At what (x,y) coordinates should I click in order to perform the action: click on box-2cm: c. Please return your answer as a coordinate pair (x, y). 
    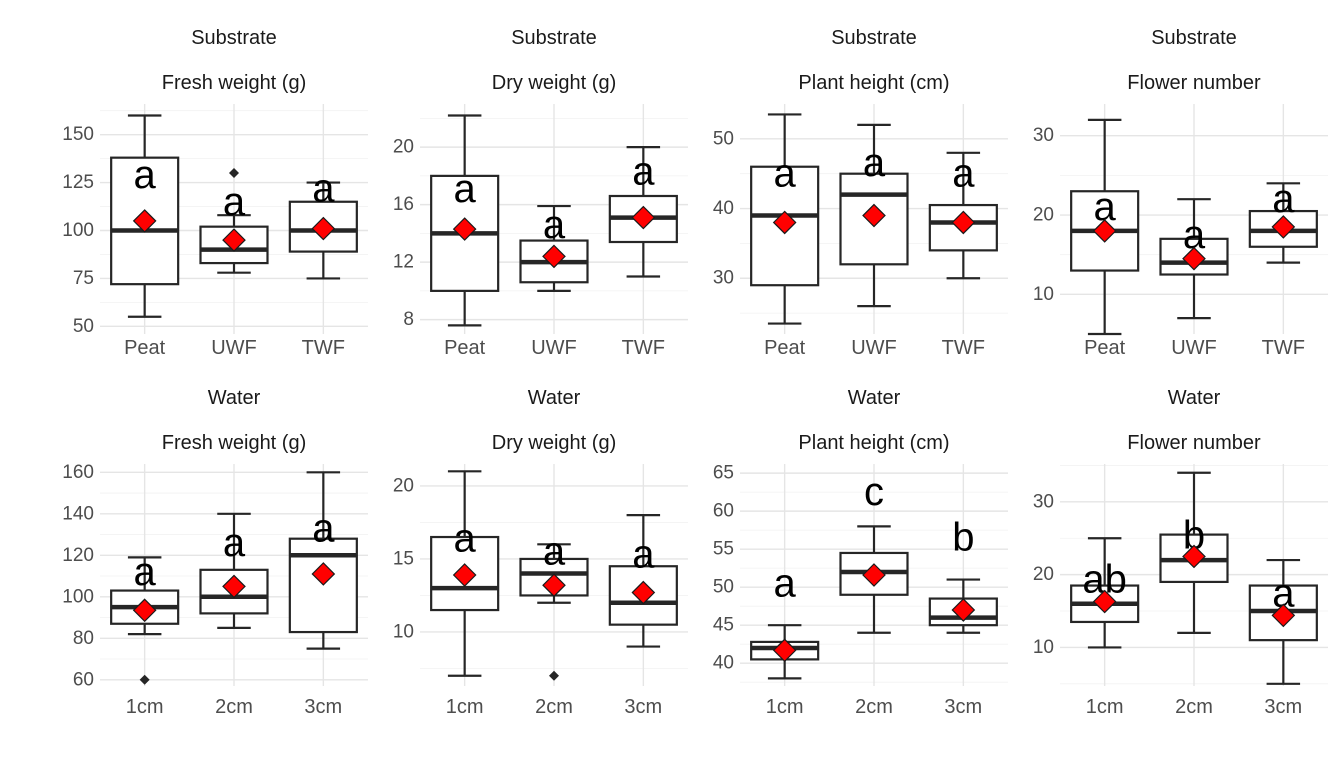
    Looking at the image, I should click on (874, 552).